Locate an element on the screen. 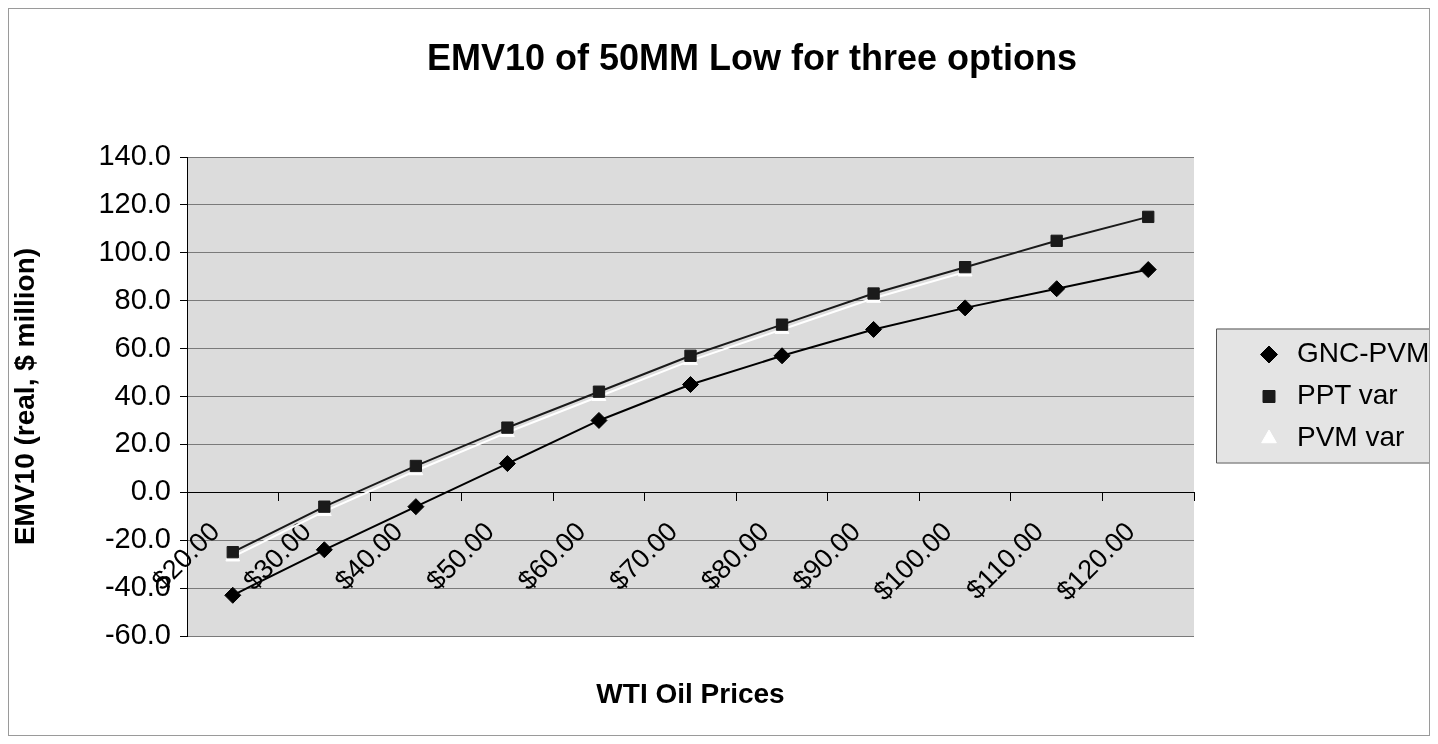 The image size is (1438, 744). x-axis-title: WTI Oil Prices is located at coordinates (690, 693).